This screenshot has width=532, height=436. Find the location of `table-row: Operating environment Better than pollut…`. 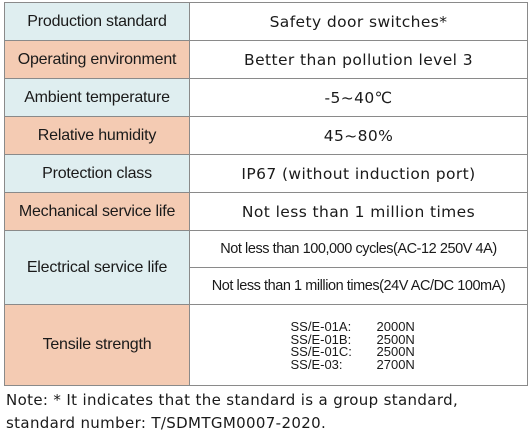

table-row: Operating environment Better than pollut… is located at coordinates (266, 59).